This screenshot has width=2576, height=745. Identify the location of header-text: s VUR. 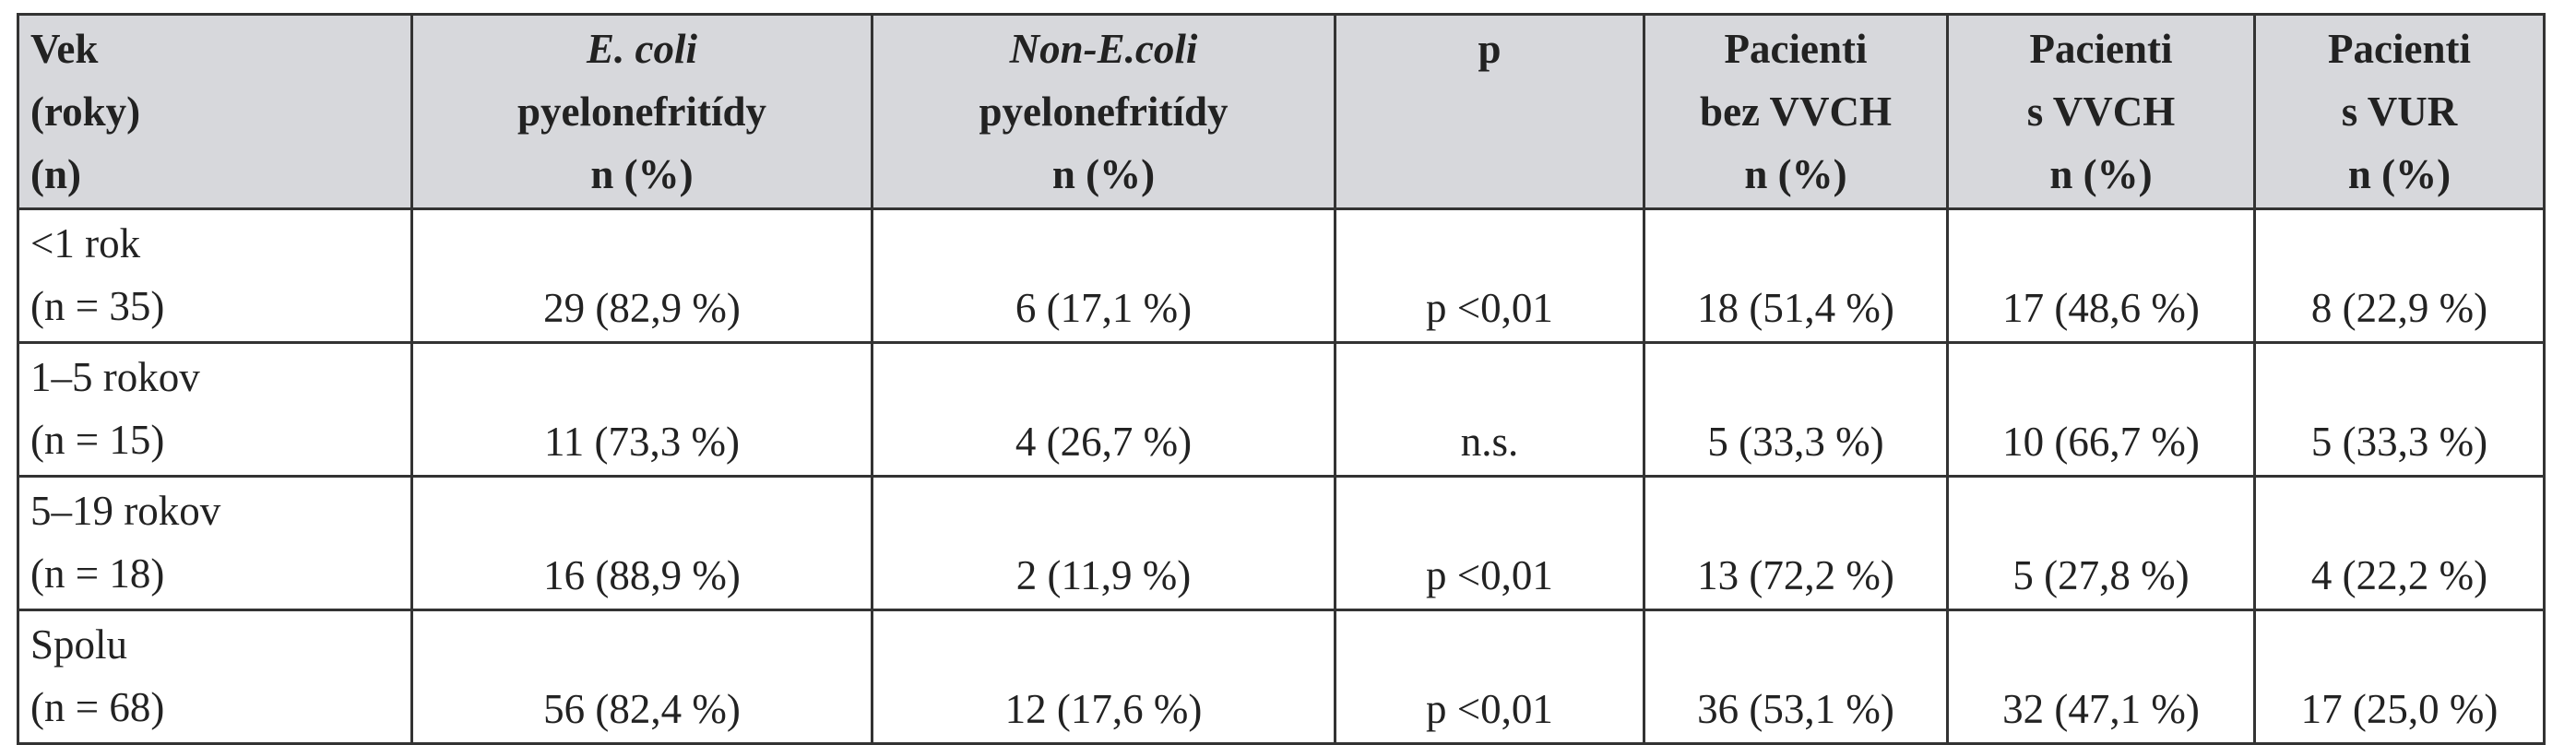
(2399, 112).